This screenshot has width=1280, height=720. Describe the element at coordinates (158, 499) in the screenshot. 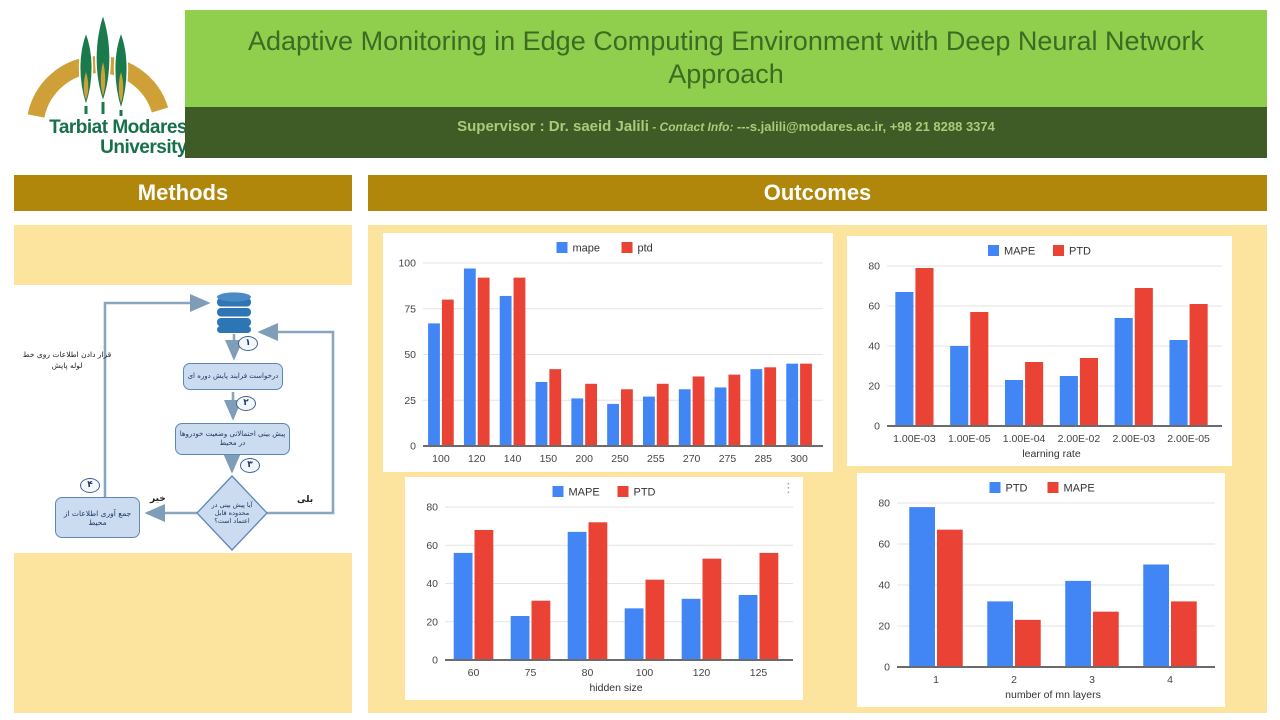

I see `flowchart-no-label: خیر` at that location.